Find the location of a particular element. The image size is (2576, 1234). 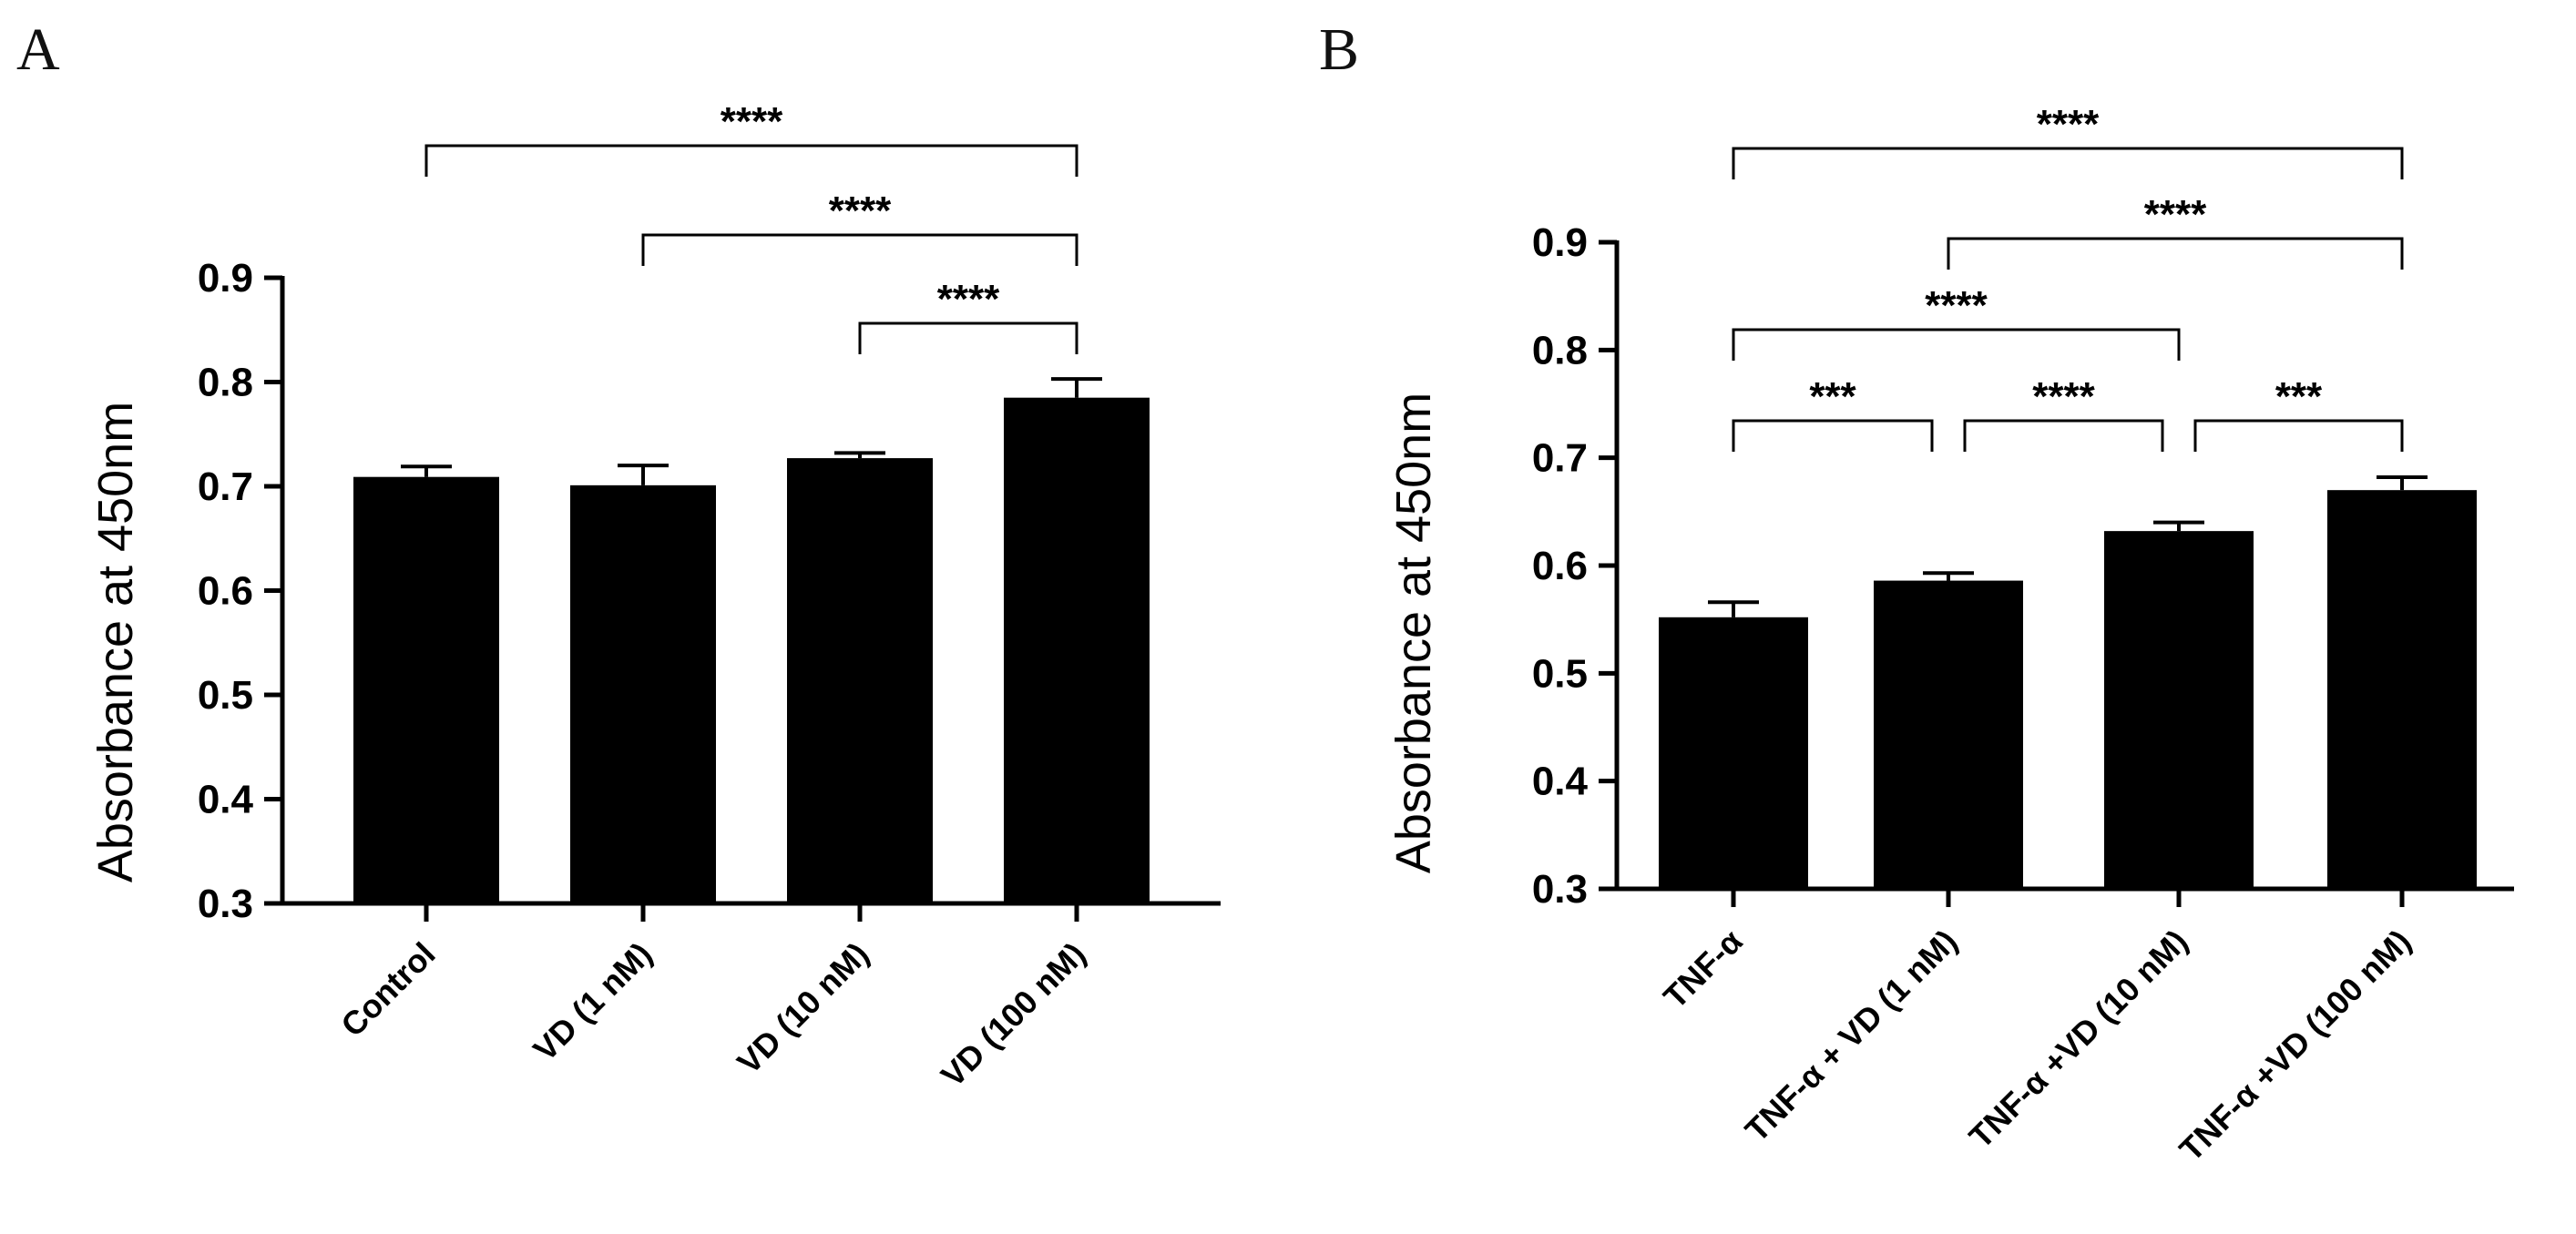

category-label-a: VD (1 nM) is located at coordinates (592, 1001).